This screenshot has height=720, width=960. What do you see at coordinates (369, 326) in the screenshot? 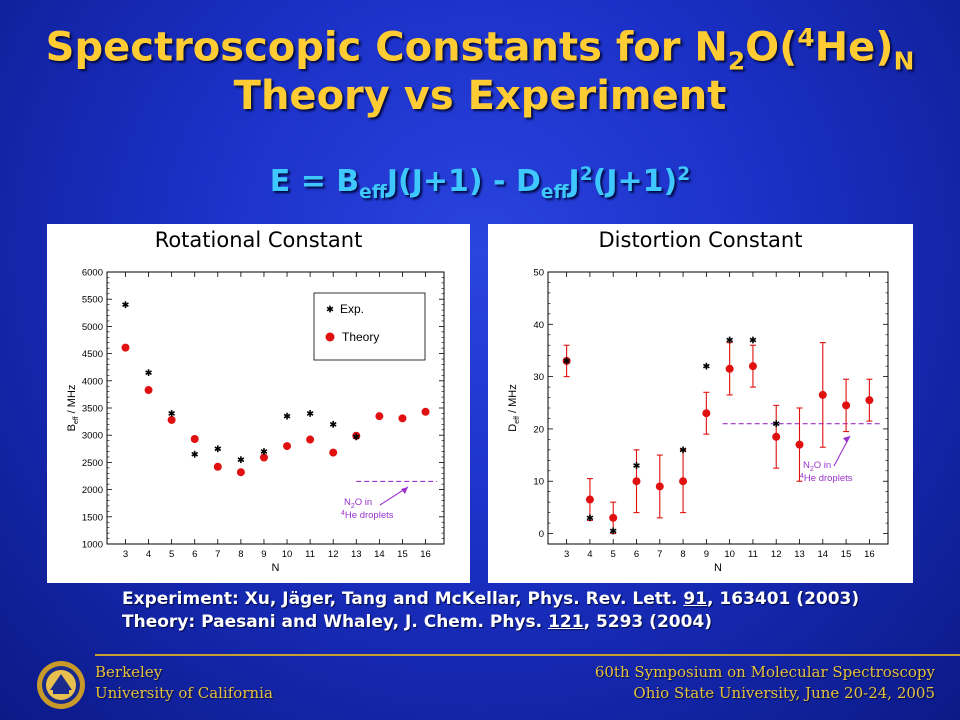
I see `legend-box` at bounding box center [369, 326].